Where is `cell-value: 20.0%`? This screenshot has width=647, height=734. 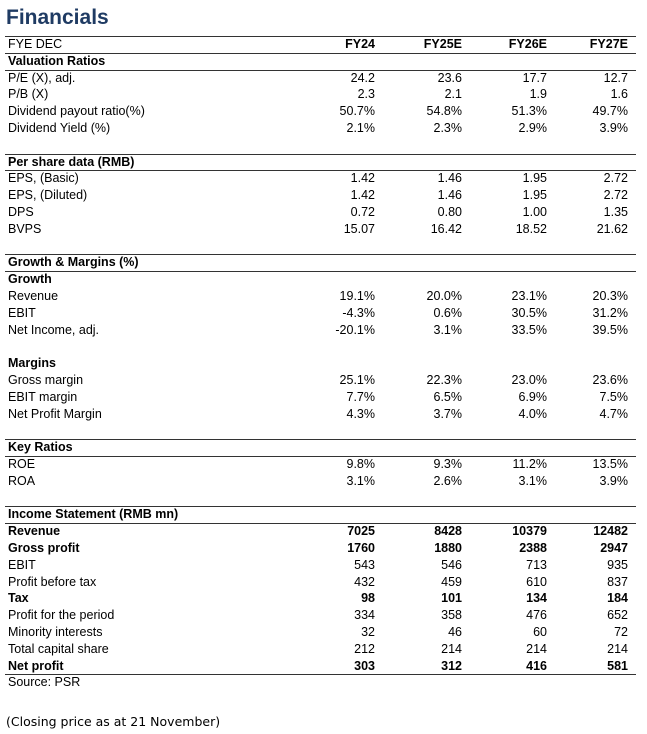
cell-value: 20.0% is located at coordinates (444, 296).